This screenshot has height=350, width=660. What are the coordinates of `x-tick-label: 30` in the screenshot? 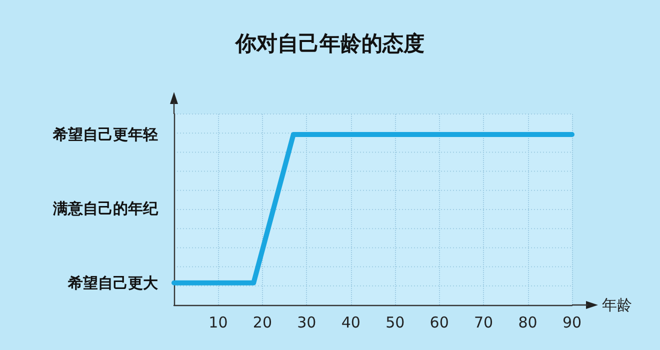 It's located at (306, 323).